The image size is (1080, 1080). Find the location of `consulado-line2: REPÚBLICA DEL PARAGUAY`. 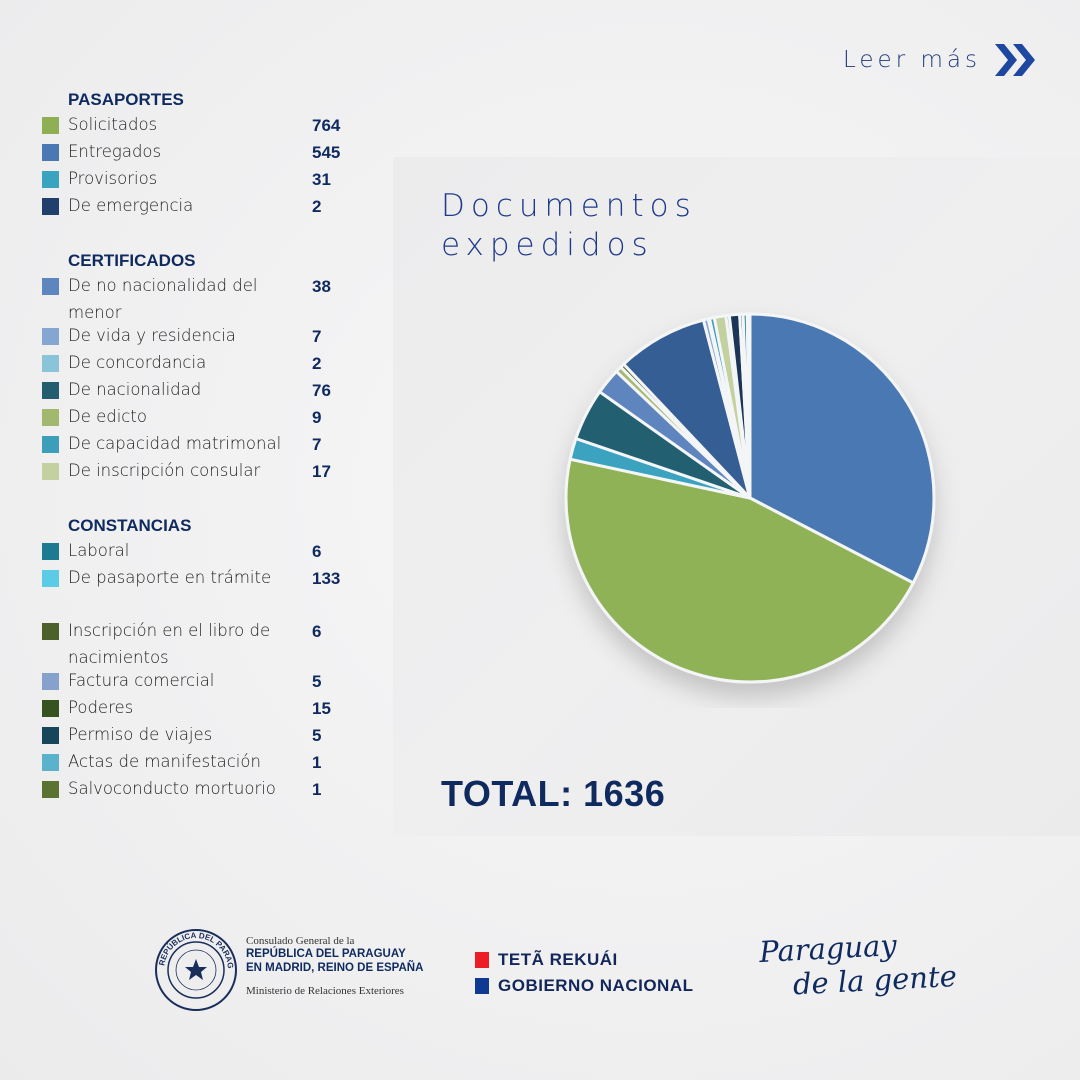

consulado-line2: REPÚBLICA DEL PARAGUAY is located at coordinates (326, 954).